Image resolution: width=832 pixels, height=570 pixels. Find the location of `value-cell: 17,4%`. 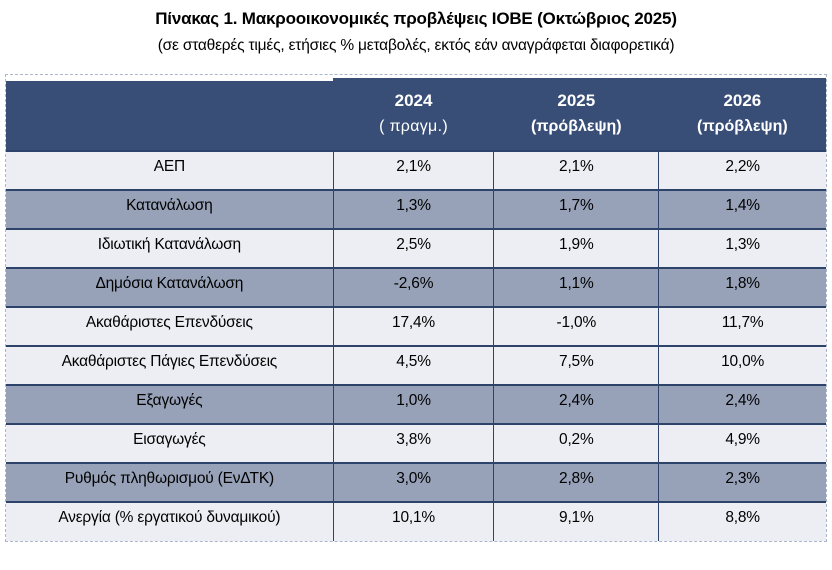

value-cell: 17,4% is located at coordinates (413, 326).